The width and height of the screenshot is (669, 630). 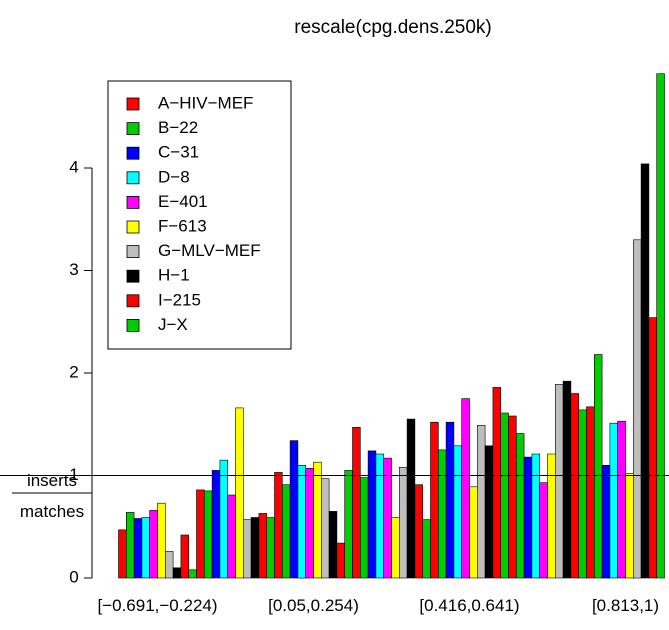 I want to click on legend-label: C−31, so click(x=178, y=152).